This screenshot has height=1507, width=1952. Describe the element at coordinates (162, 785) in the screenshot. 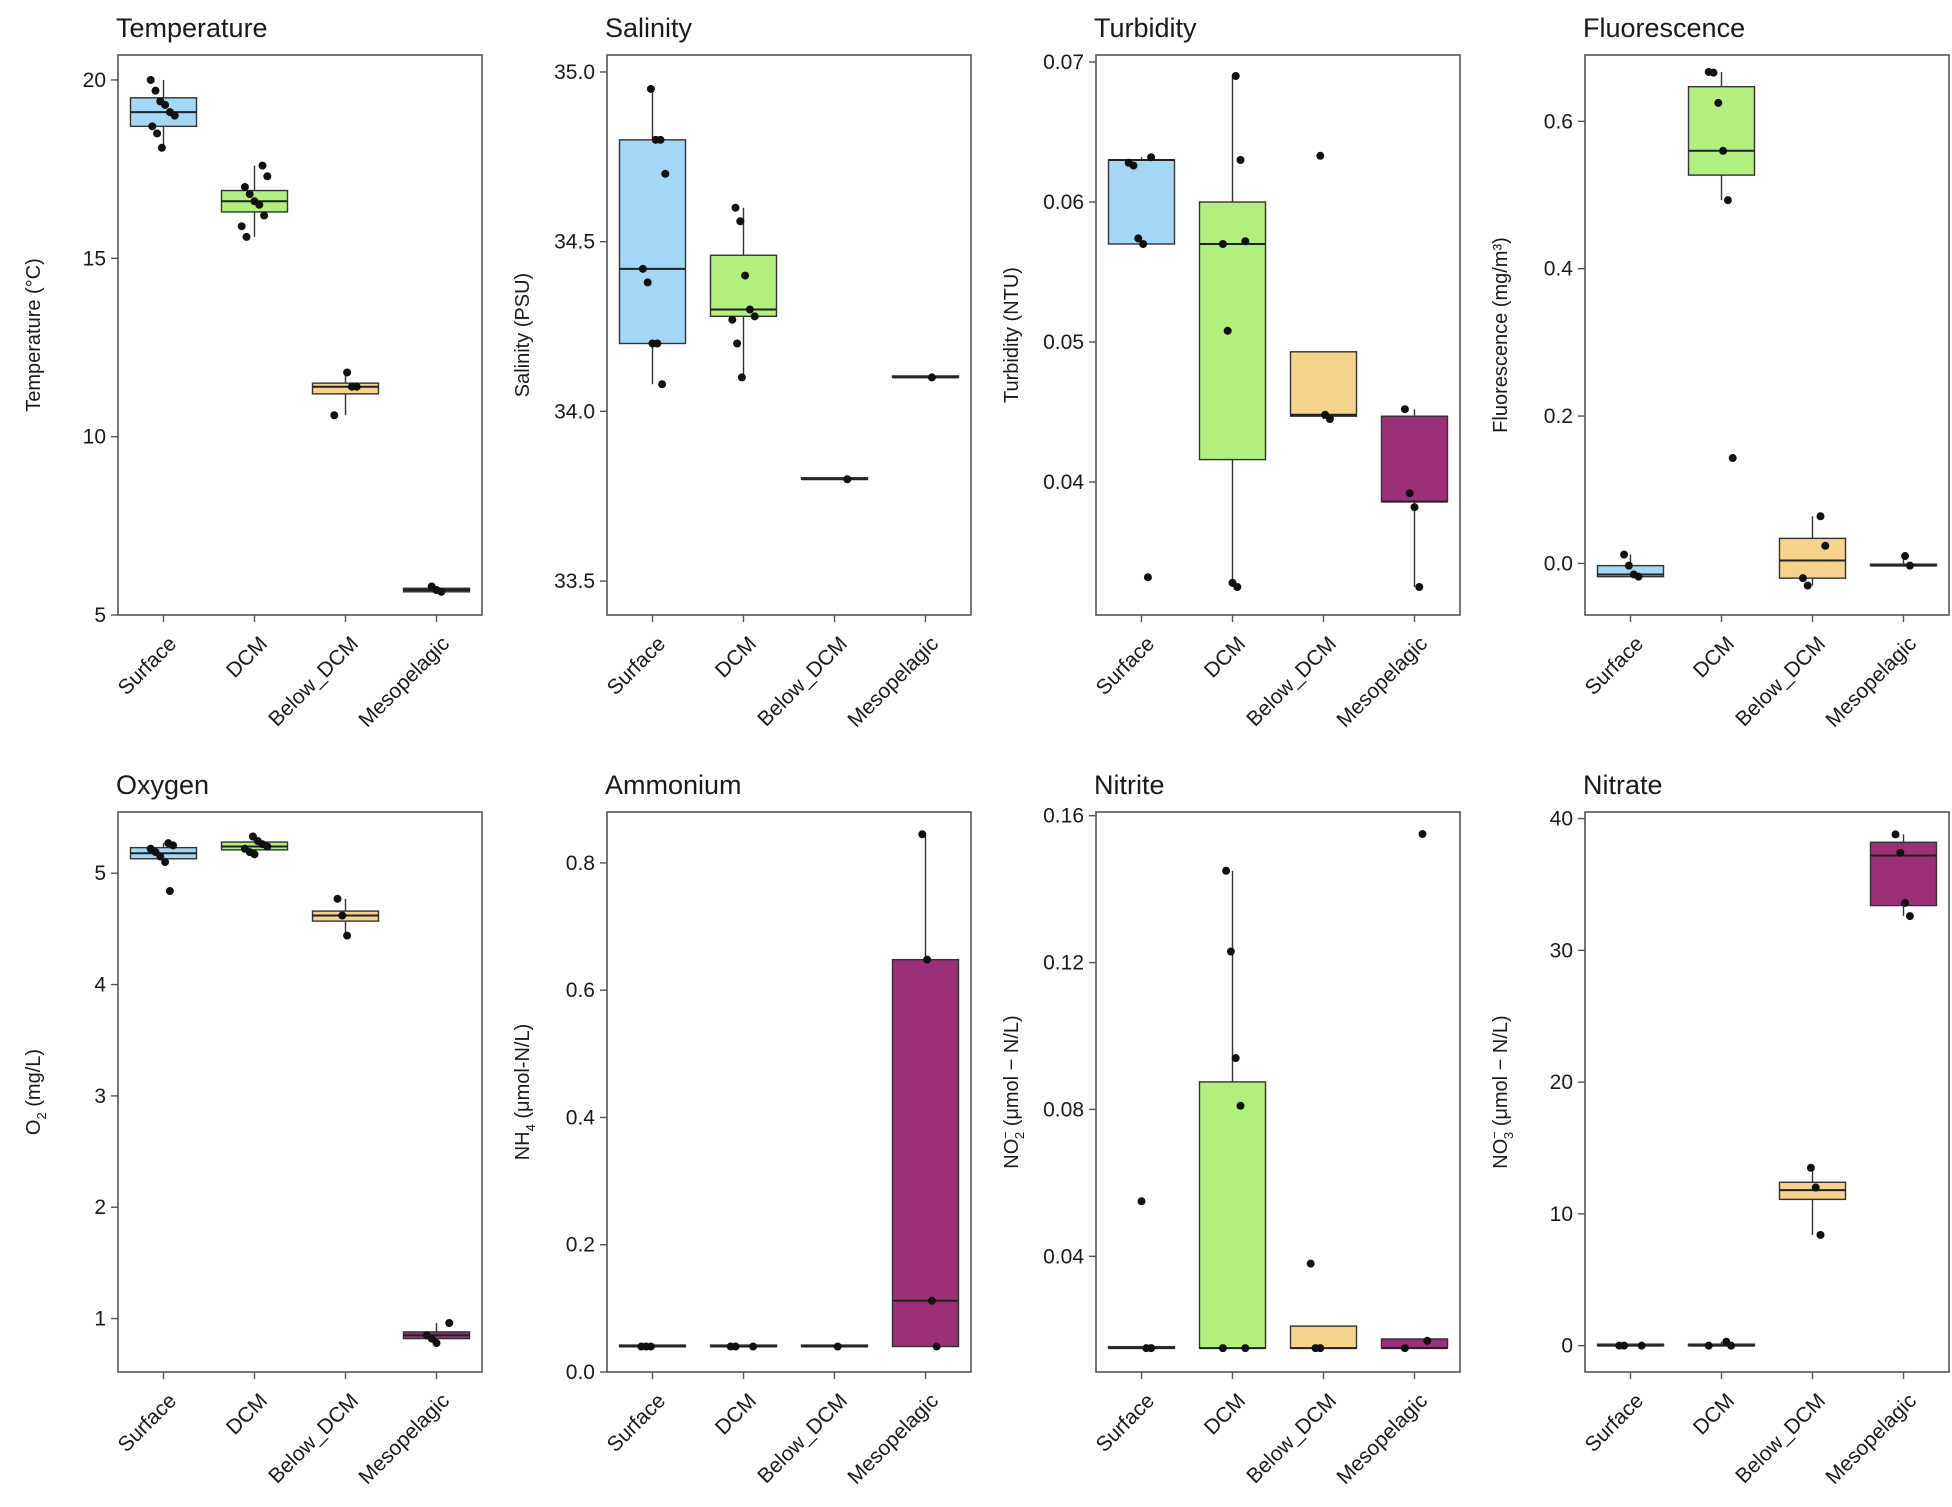

I see `panel-title: Oxygen` at that location.